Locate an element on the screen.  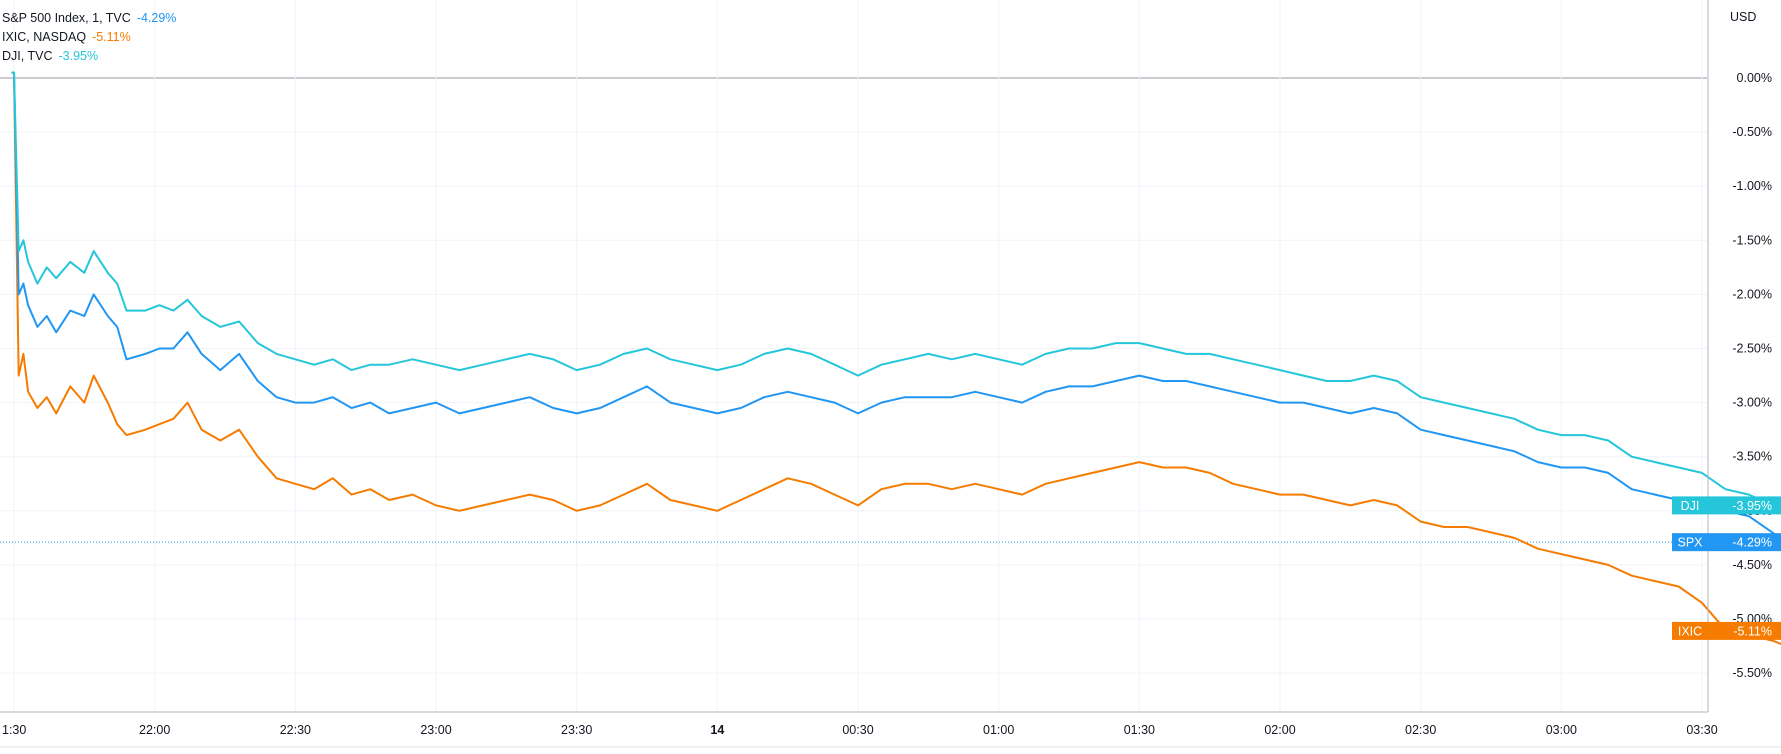
x-tick-label: 01:30 is located at coordinates (1139, 730).